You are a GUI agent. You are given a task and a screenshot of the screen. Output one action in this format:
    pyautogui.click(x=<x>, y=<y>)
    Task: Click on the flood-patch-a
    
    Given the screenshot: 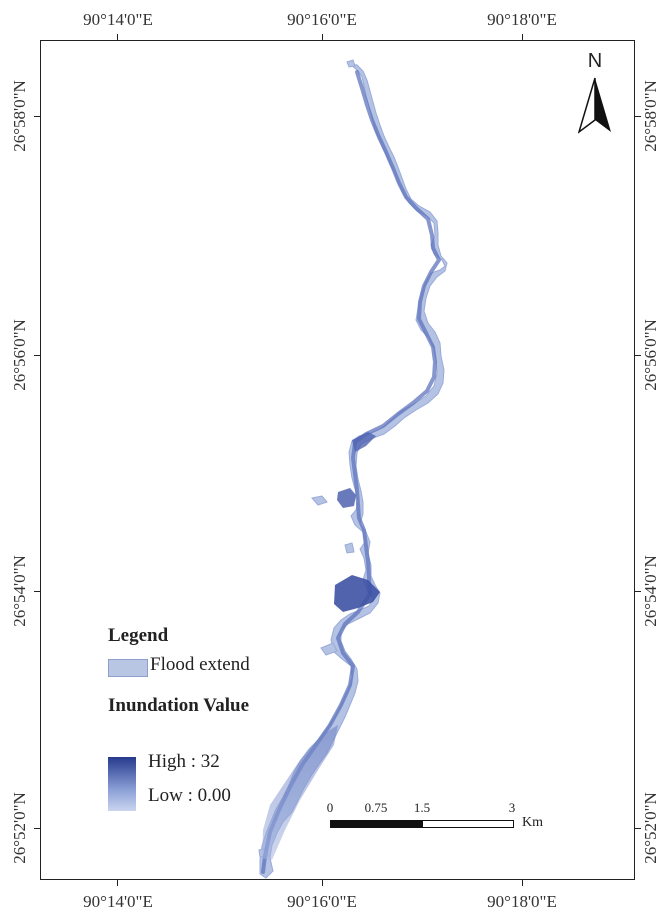 What is the action you would take?
    pyautogui.click(x=319, y=500)
    